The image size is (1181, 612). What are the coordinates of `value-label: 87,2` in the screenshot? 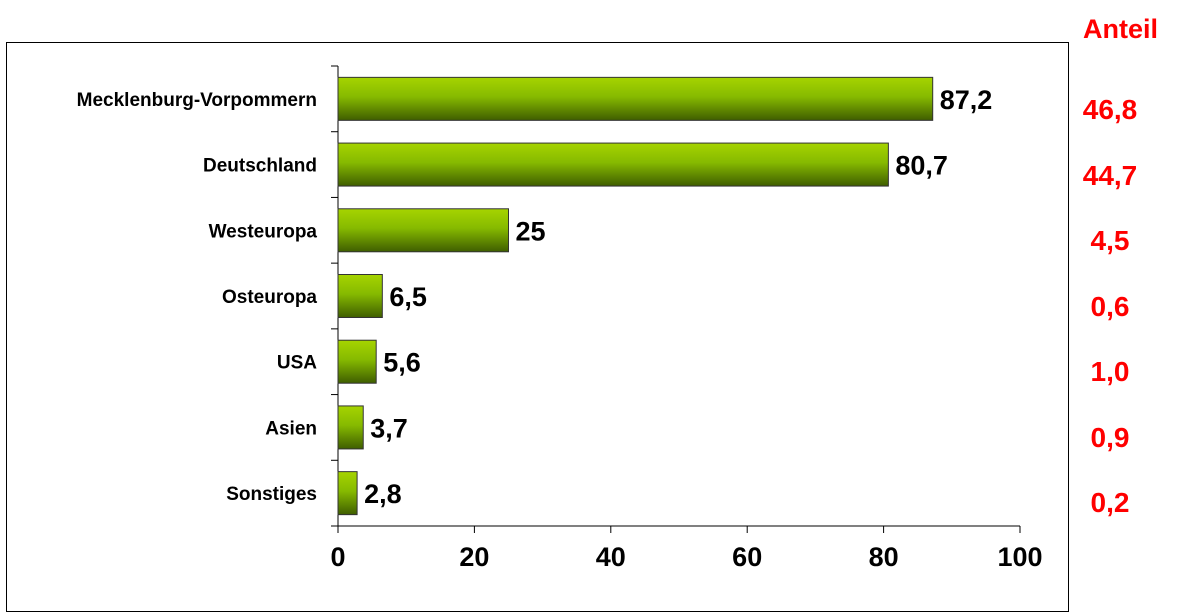 It's located at (966, 100).